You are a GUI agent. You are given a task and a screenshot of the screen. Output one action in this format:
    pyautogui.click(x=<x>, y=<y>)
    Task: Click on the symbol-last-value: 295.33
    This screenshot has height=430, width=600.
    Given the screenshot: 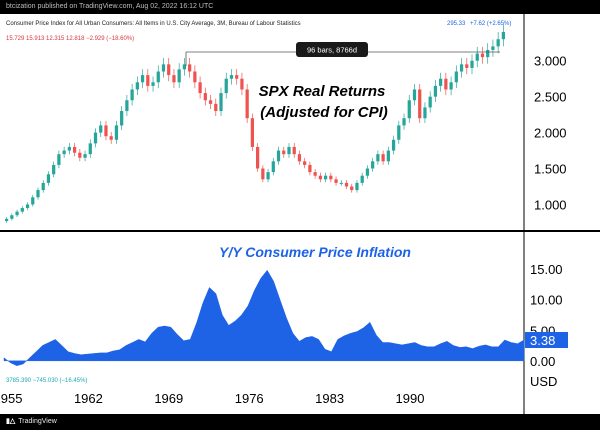 What is the action you would take?
    pyautogui.click(x=456, y=24)
    